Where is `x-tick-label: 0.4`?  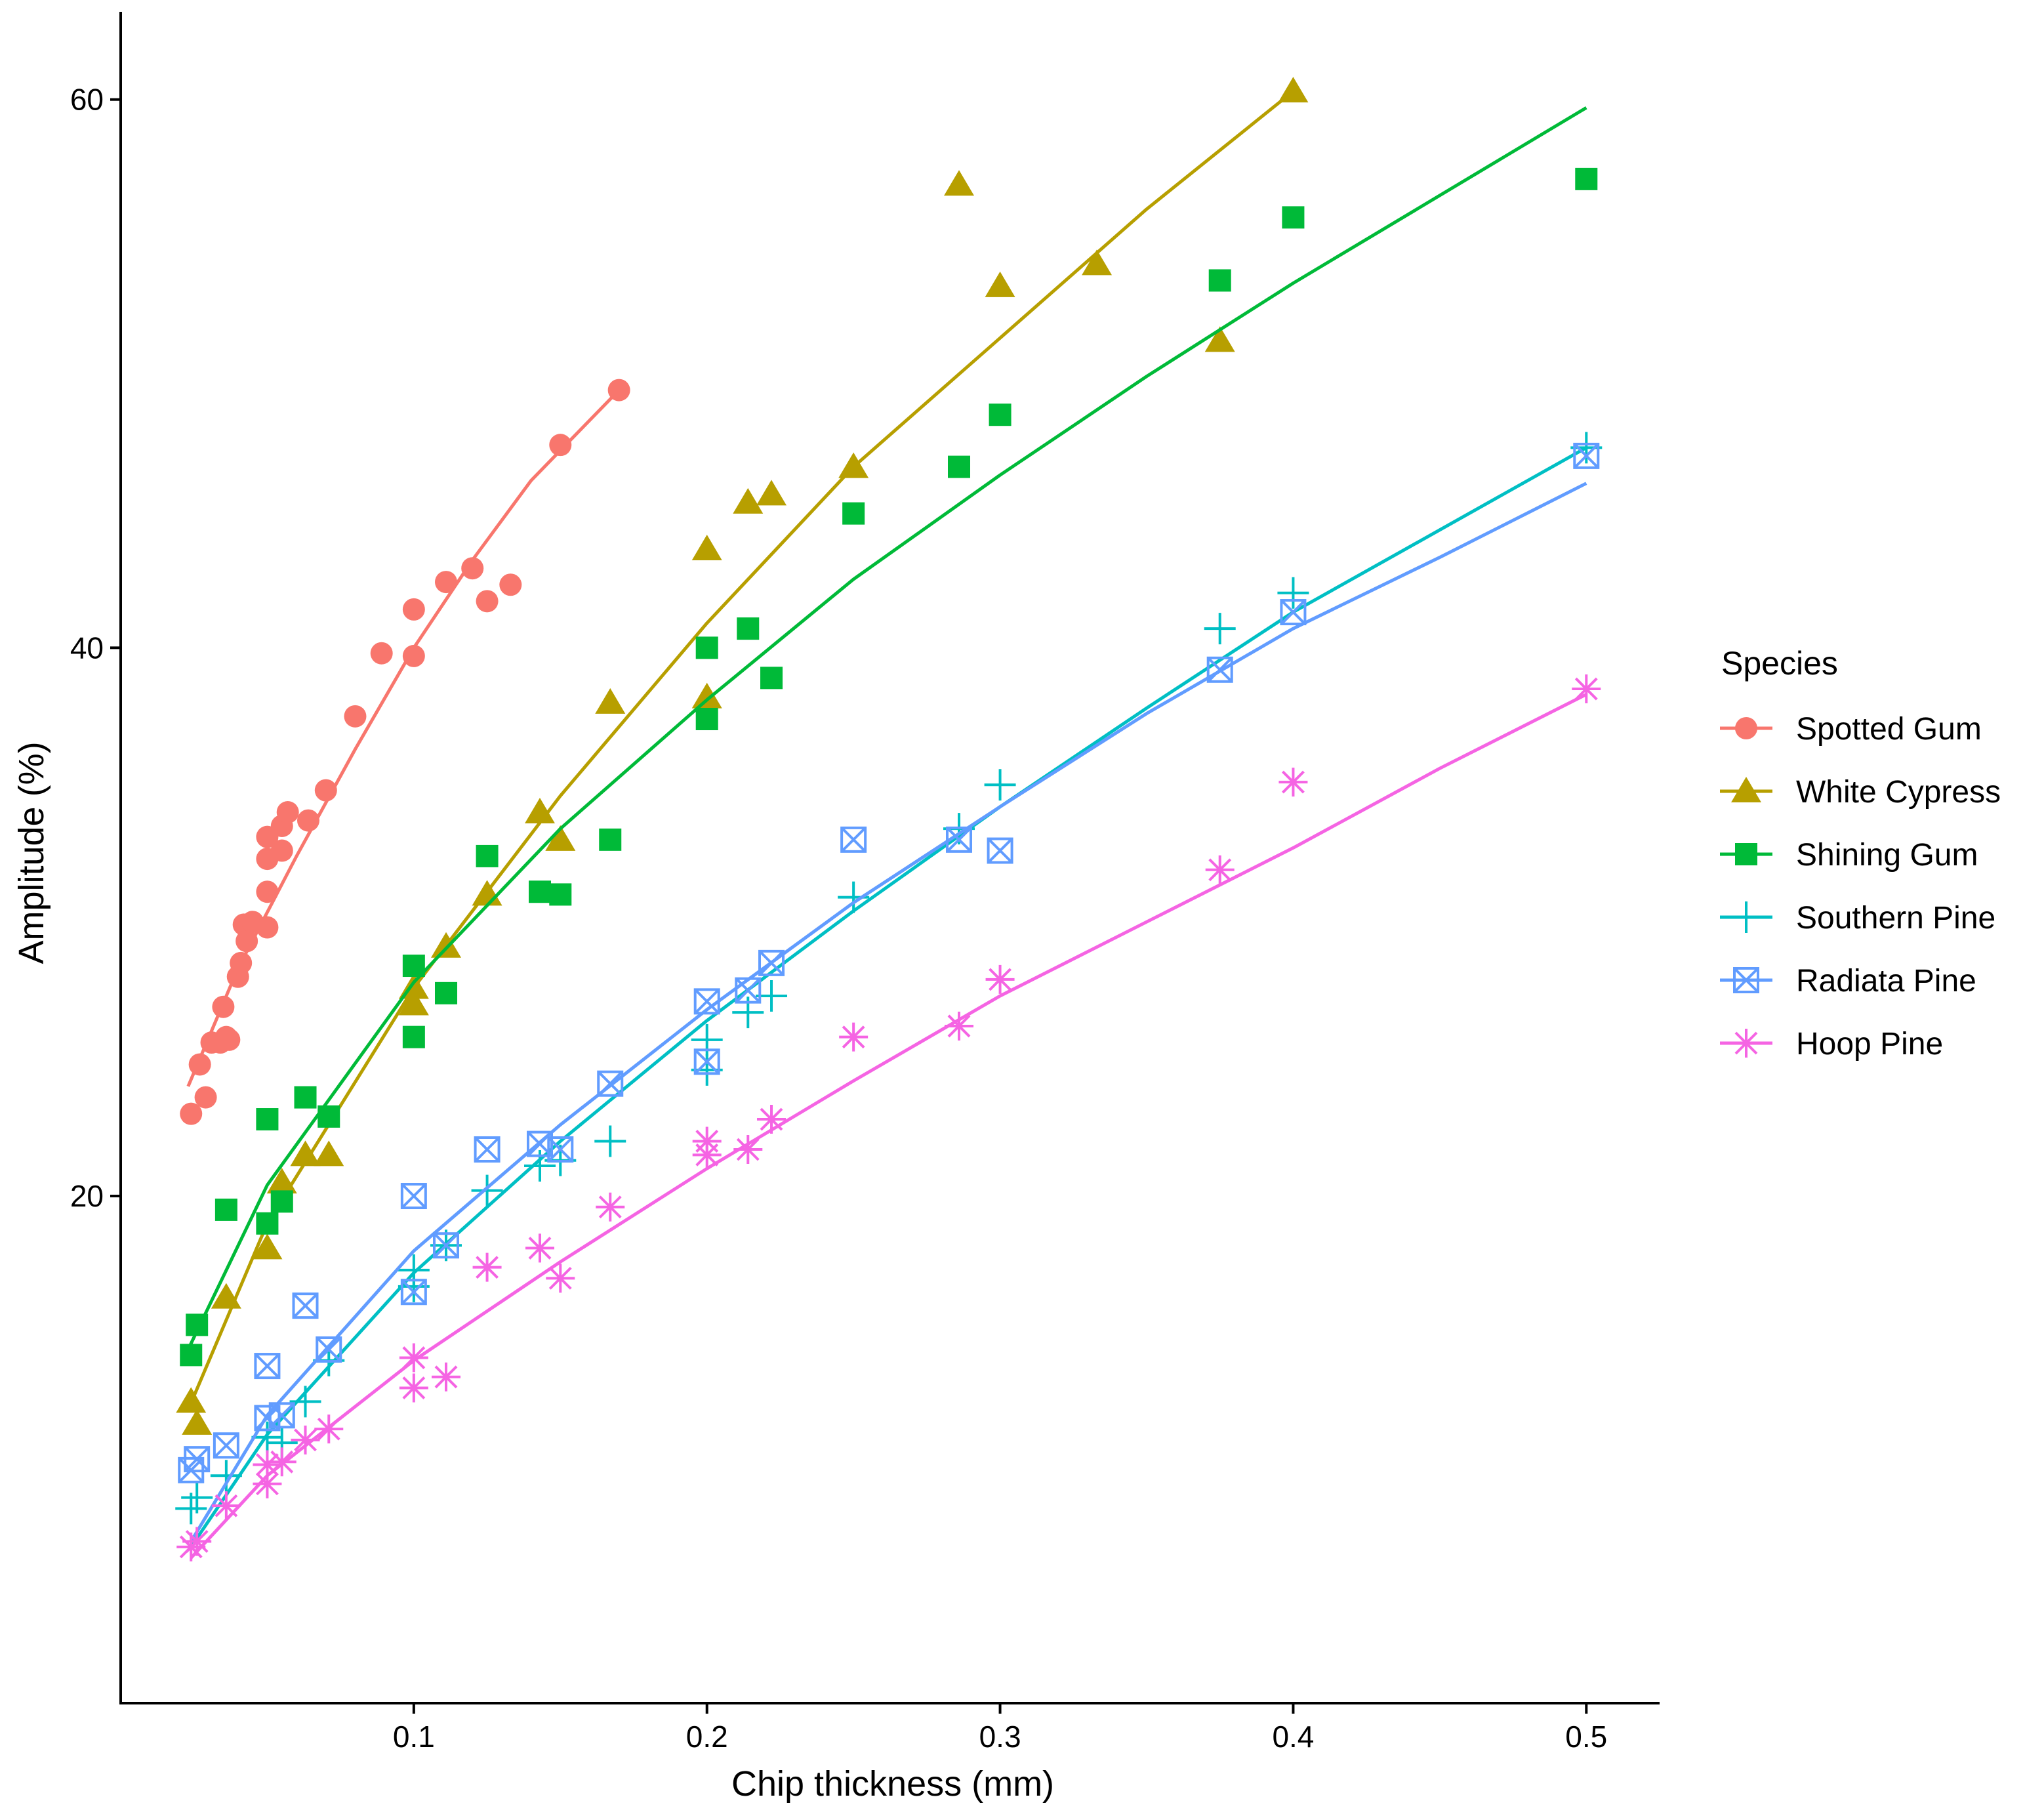
x-tick-label: 0.4 is located at coordinates (1293, 1737).